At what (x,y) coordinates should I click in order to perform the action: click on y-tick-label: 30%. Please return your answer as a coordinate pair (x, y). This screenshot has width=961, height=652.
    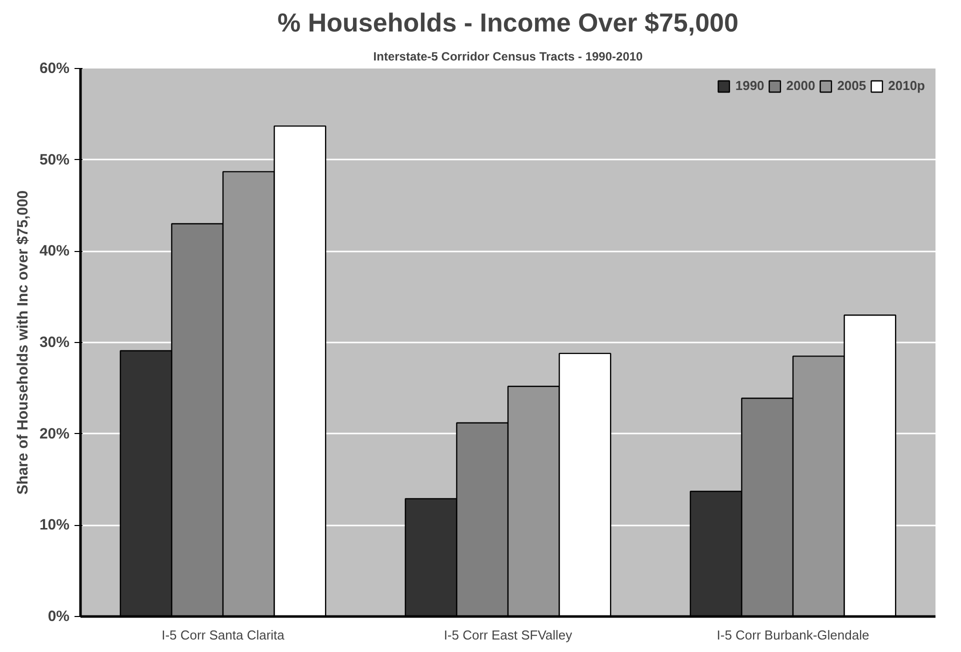
    Looking at the image, I should click on (54, 342).